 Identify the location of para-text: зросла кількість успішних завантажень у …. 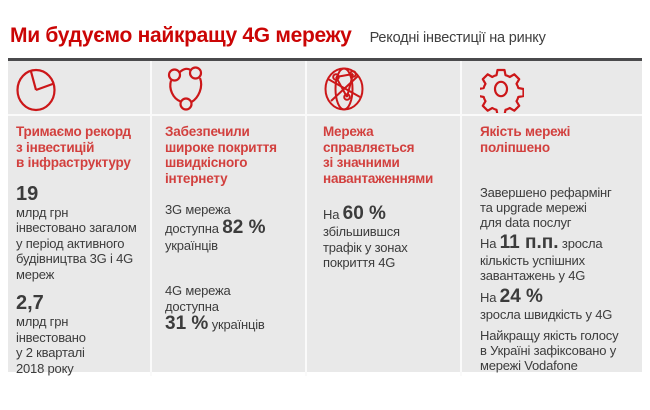
(541, 259).